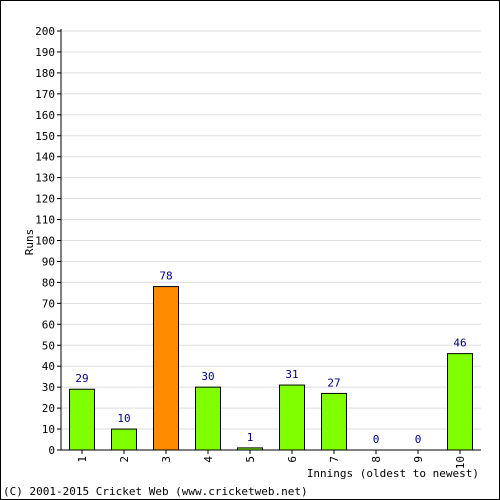 The width and height of the screenshot is (500, 500). Describe the element at coordinates (48, 303) in the screenshot. I see `y-tick-label: 70` at that location.